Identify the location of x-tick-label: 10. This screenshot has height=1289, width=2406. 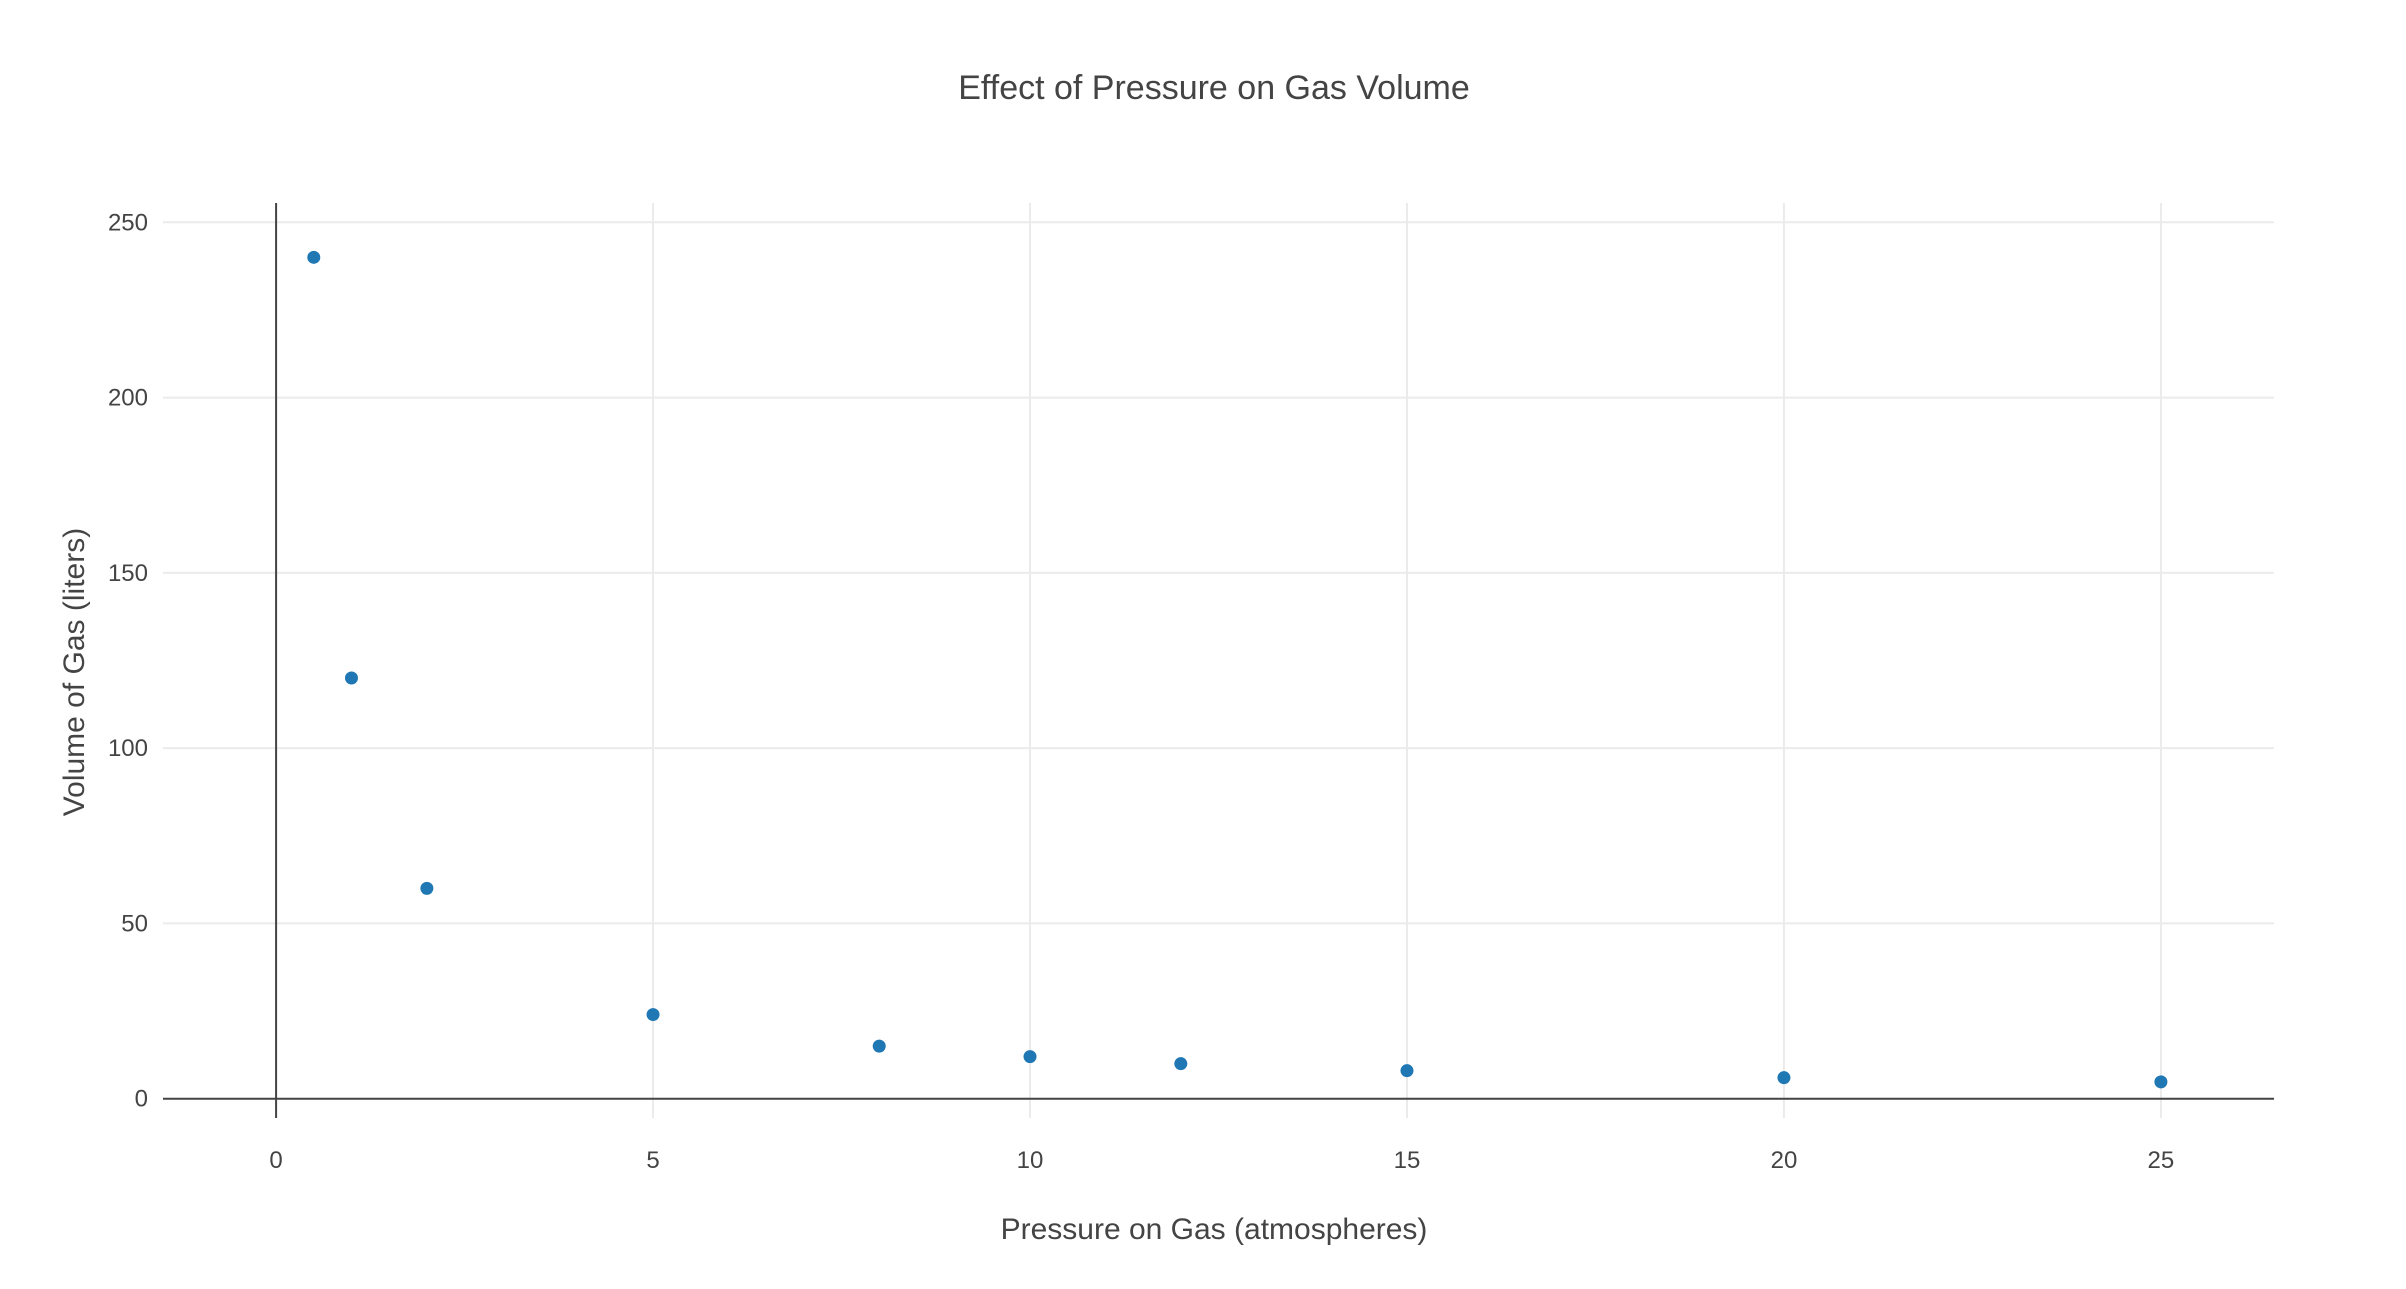
(1030, 1160).